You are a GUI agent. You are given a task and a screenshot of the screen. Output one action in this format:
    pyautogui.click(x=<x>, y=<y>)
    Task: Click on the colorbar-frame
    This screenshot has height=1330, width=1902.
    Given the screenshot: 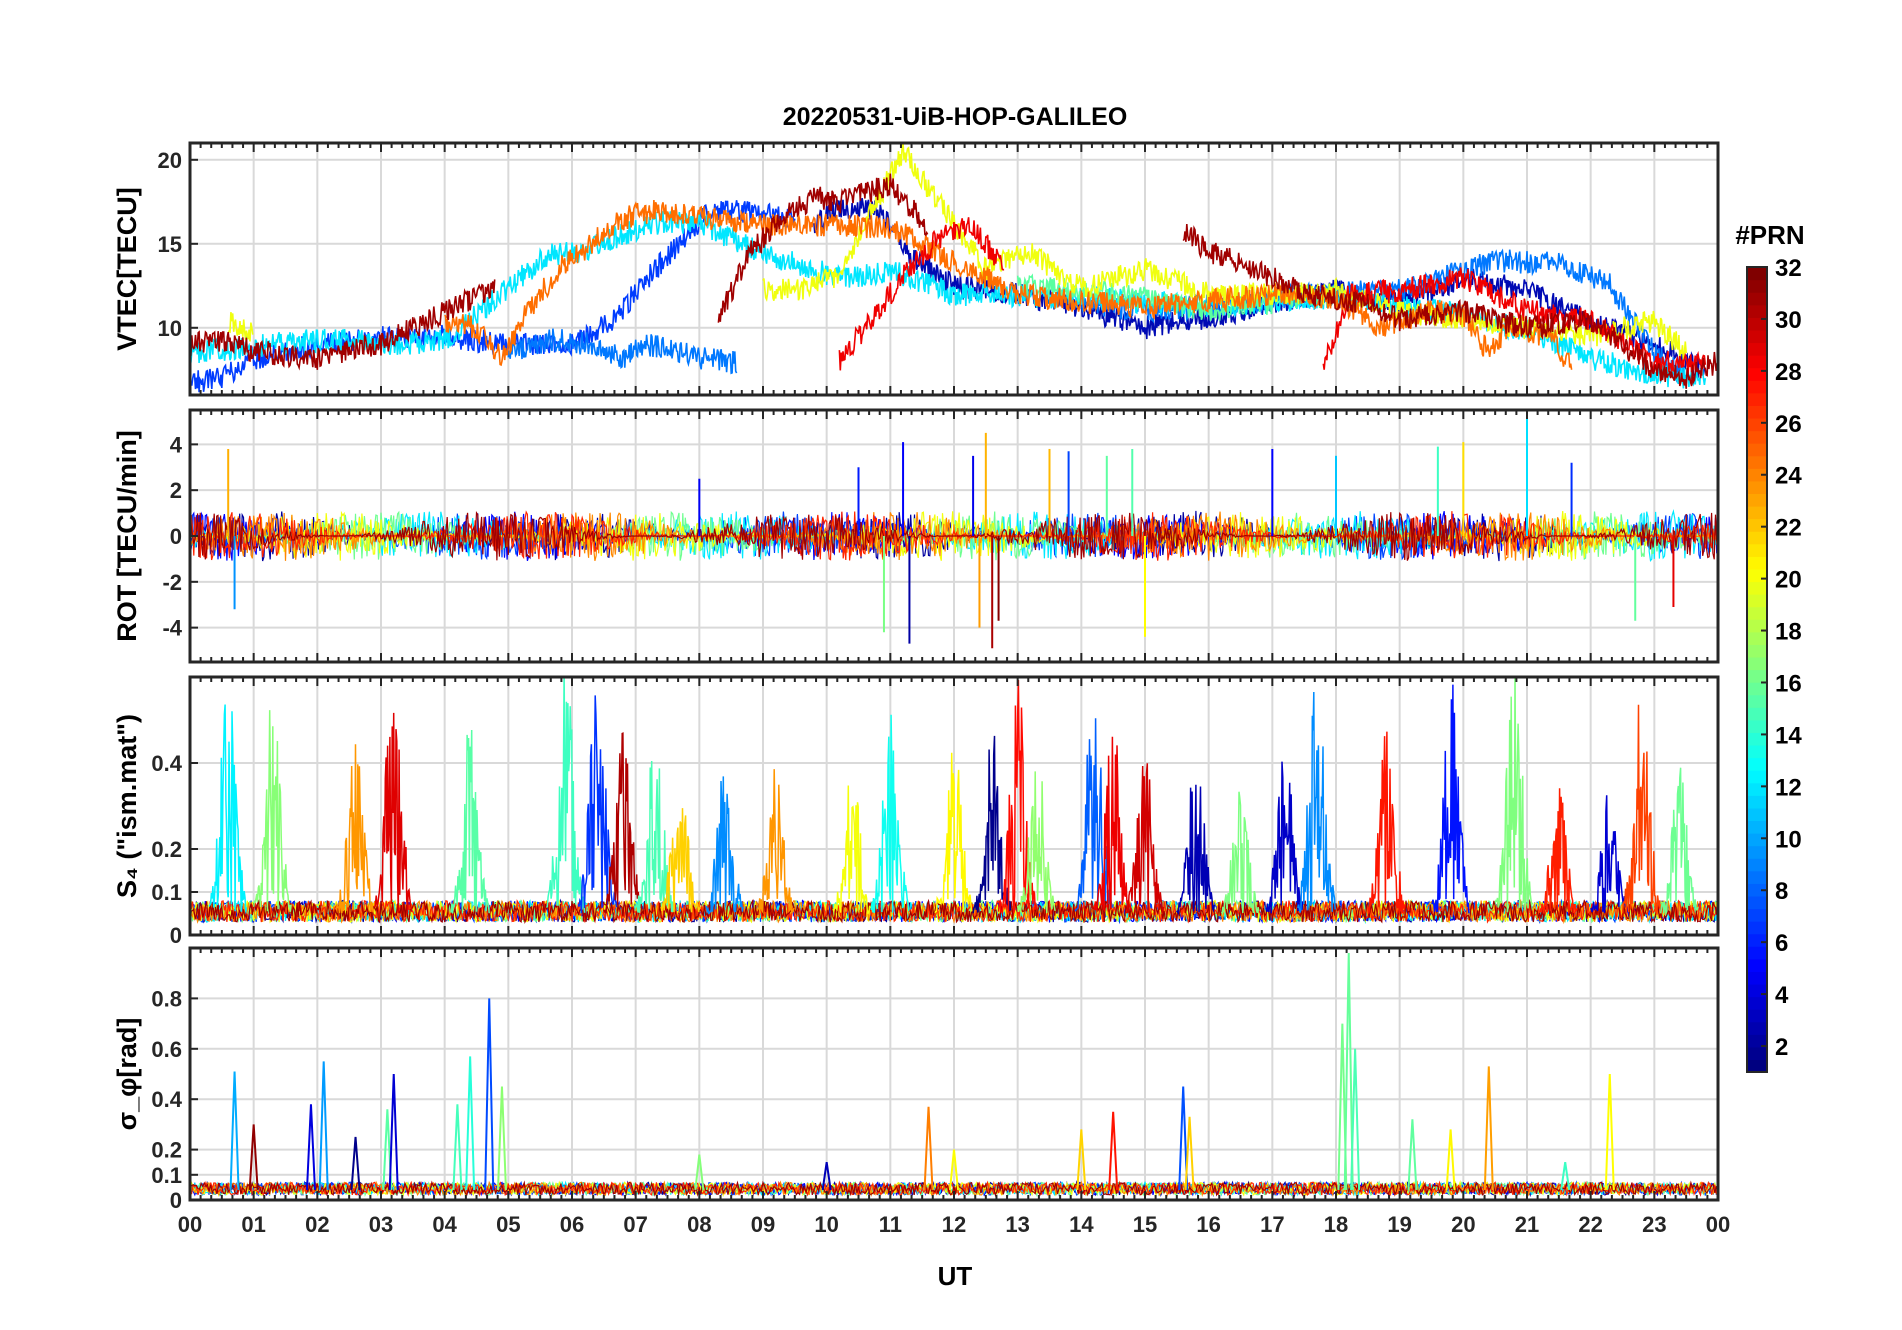 What is the action you would take?
    pyautogui.click(x=1757, y=669)
    